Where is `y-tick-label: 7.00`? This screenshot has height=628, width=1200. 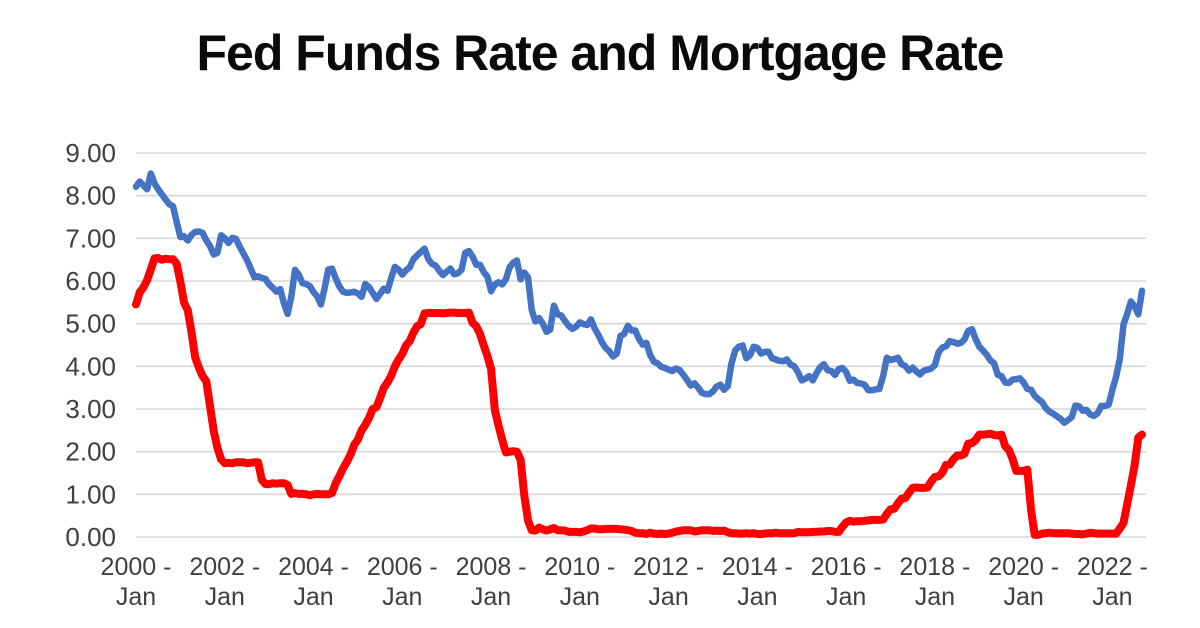 y-tick-label: 7.00 is located at coordinates (90, 238).